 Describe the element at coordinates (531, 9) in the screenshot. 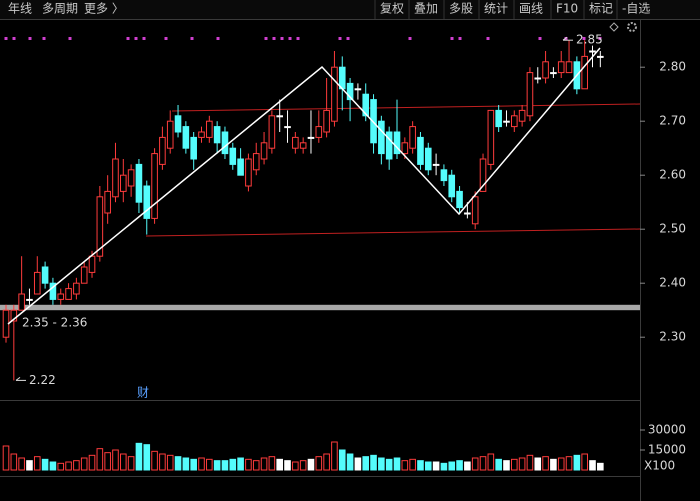

I see `toolbar-button: 画线` at that location.